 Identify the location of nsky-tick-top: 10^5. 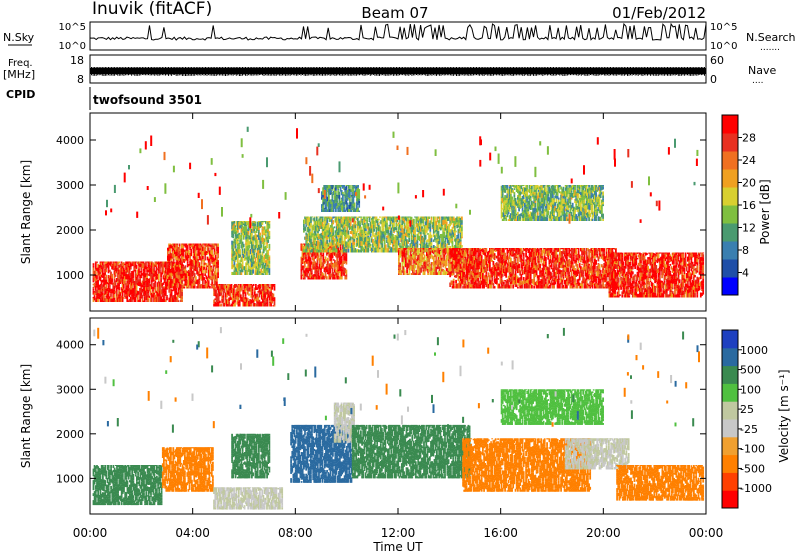
(72, 27).